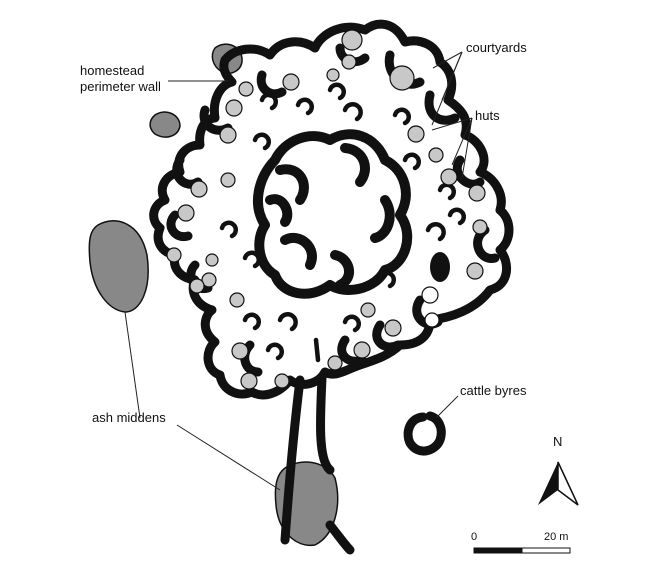 This screenshot has width=655, height=574. What do you see at coordinates (165, 124) in the screenshot?
I see `ash-midden-small` at bounding box center [165, 124].